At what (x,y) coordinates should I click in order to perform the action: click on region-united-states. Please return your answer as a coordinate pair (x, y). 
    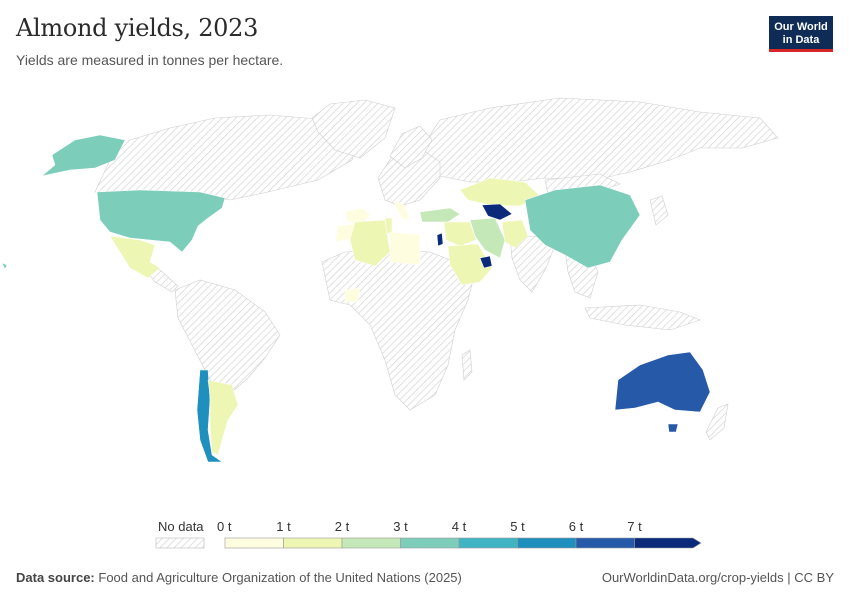
    Looking at the image, I should click on (161, 221).